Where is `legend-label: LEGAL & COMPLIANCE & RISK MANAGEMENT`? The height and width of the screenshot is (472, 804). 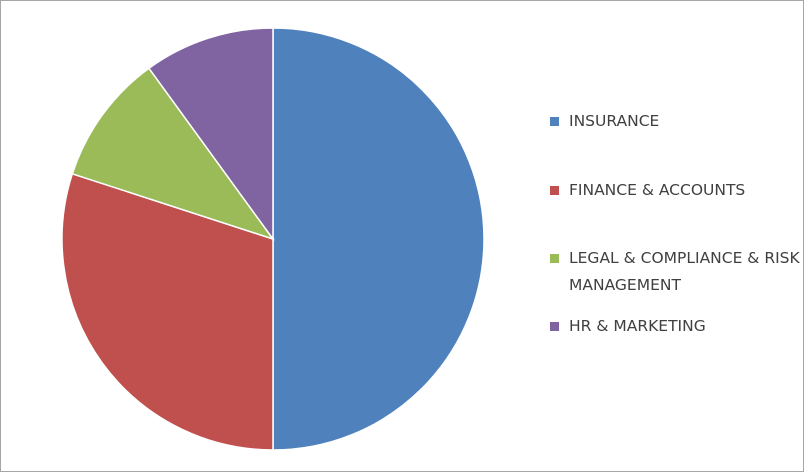 legend-label: LEGAL & COMPLIANCE & RISK MANAGEMENT is located at coordinates (684, 271).